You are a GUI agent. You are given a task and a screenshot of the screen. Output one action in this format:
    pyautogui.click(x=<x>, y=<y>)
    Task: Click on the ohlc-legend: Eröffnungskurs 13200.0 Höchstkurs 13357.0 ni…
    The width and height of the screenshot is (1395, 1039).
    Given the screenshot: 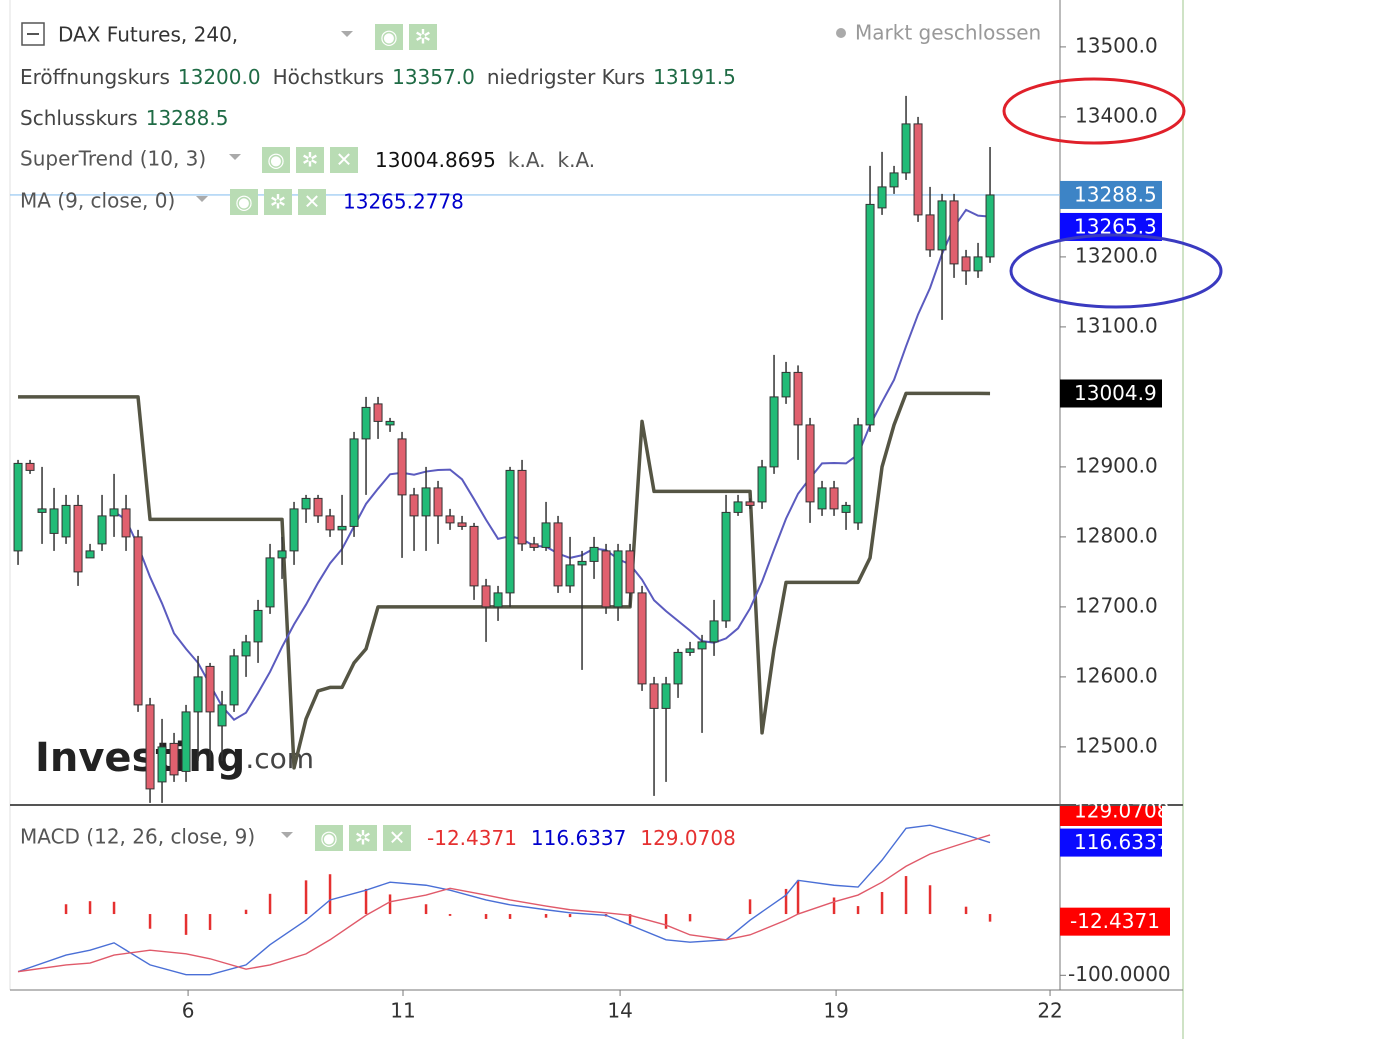 What is the action you would take?
    pyautogui.click(x=378, y=77)
    